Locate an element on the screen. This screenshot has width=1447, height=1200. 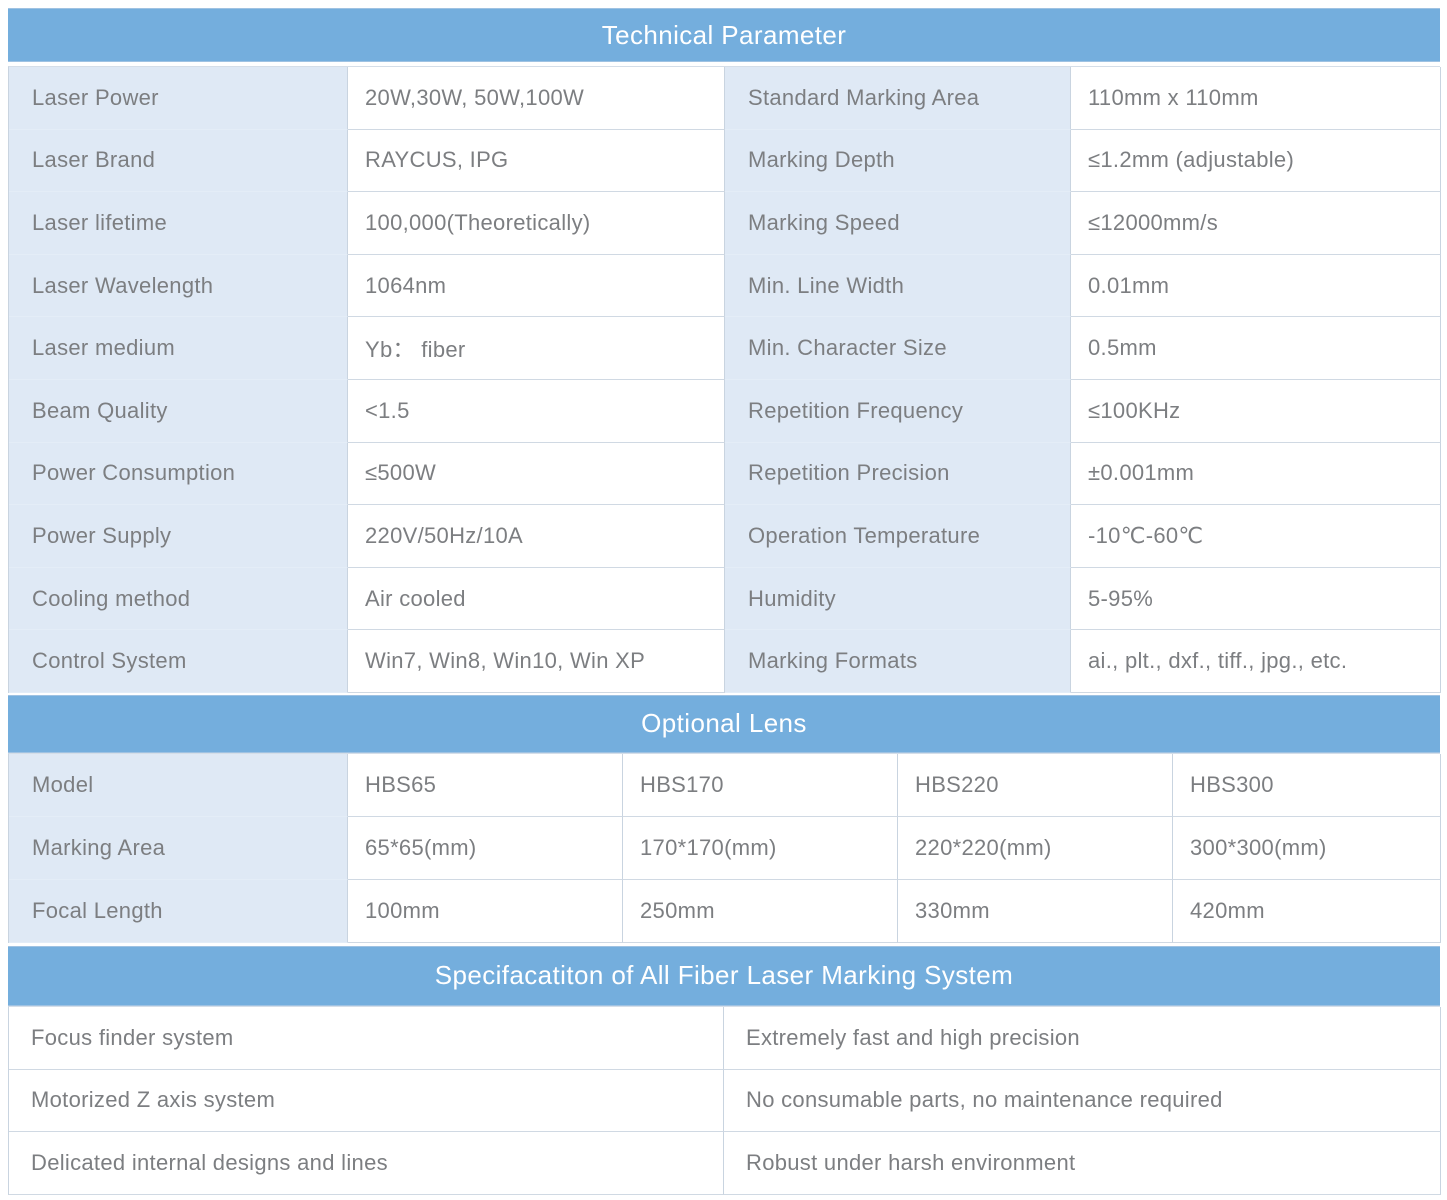
param-label: Laser lifetime is located at coordinates (178, 223).